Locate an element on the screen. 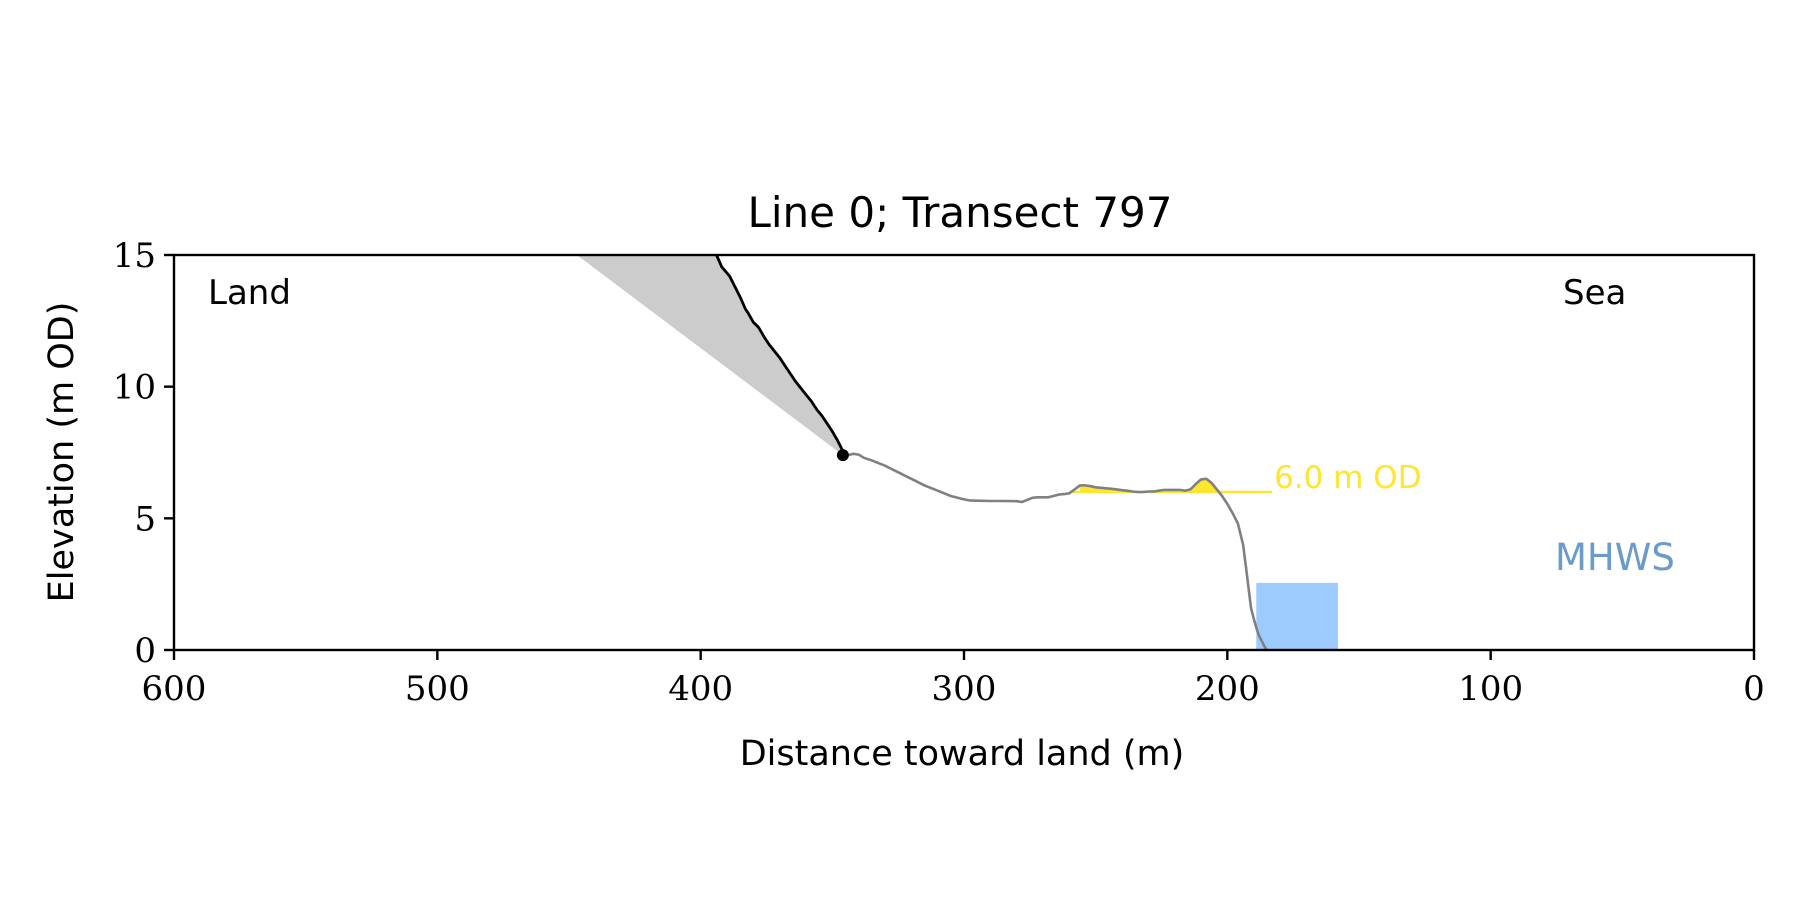 The height and width of the screenshot is (900, 1800). profile-line is located at coordinates (1055, 551).